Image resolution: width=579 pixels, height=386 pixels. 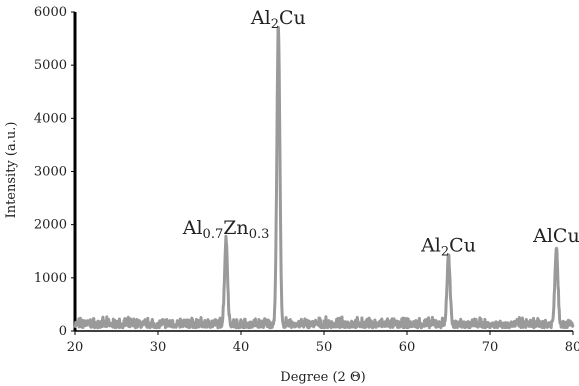 I want to click on y-tick-label: 3000, so click(x=50, y=172).